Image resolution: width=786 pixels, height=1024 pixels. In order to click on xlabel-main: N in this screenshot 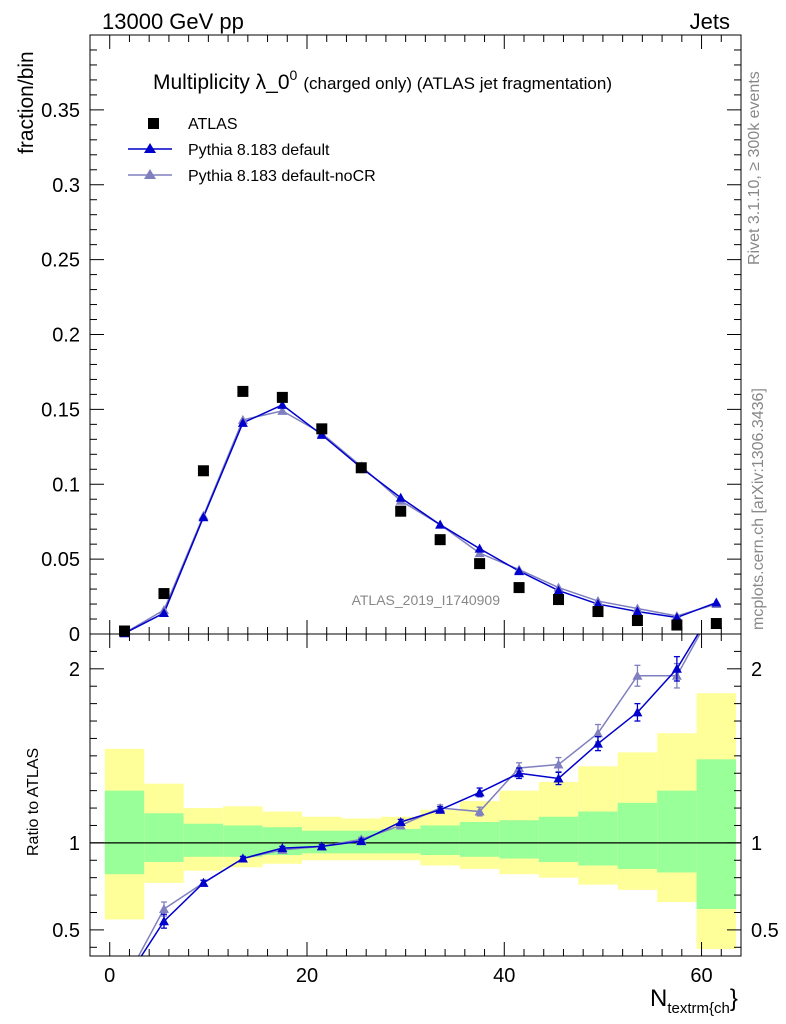, I will do `click(658, 998)`.